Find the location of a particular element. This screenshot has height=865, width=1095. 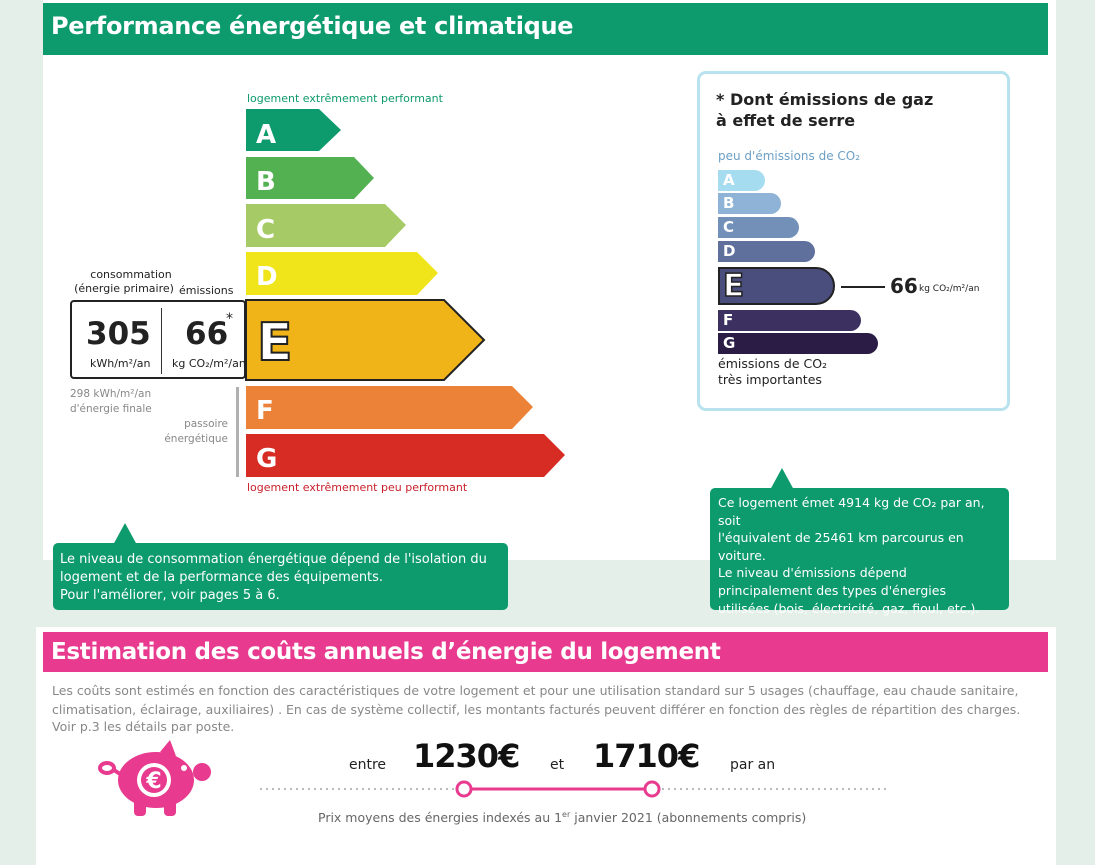

energy-class-bars: A B C D E F G is located at coordinates (405, 293).